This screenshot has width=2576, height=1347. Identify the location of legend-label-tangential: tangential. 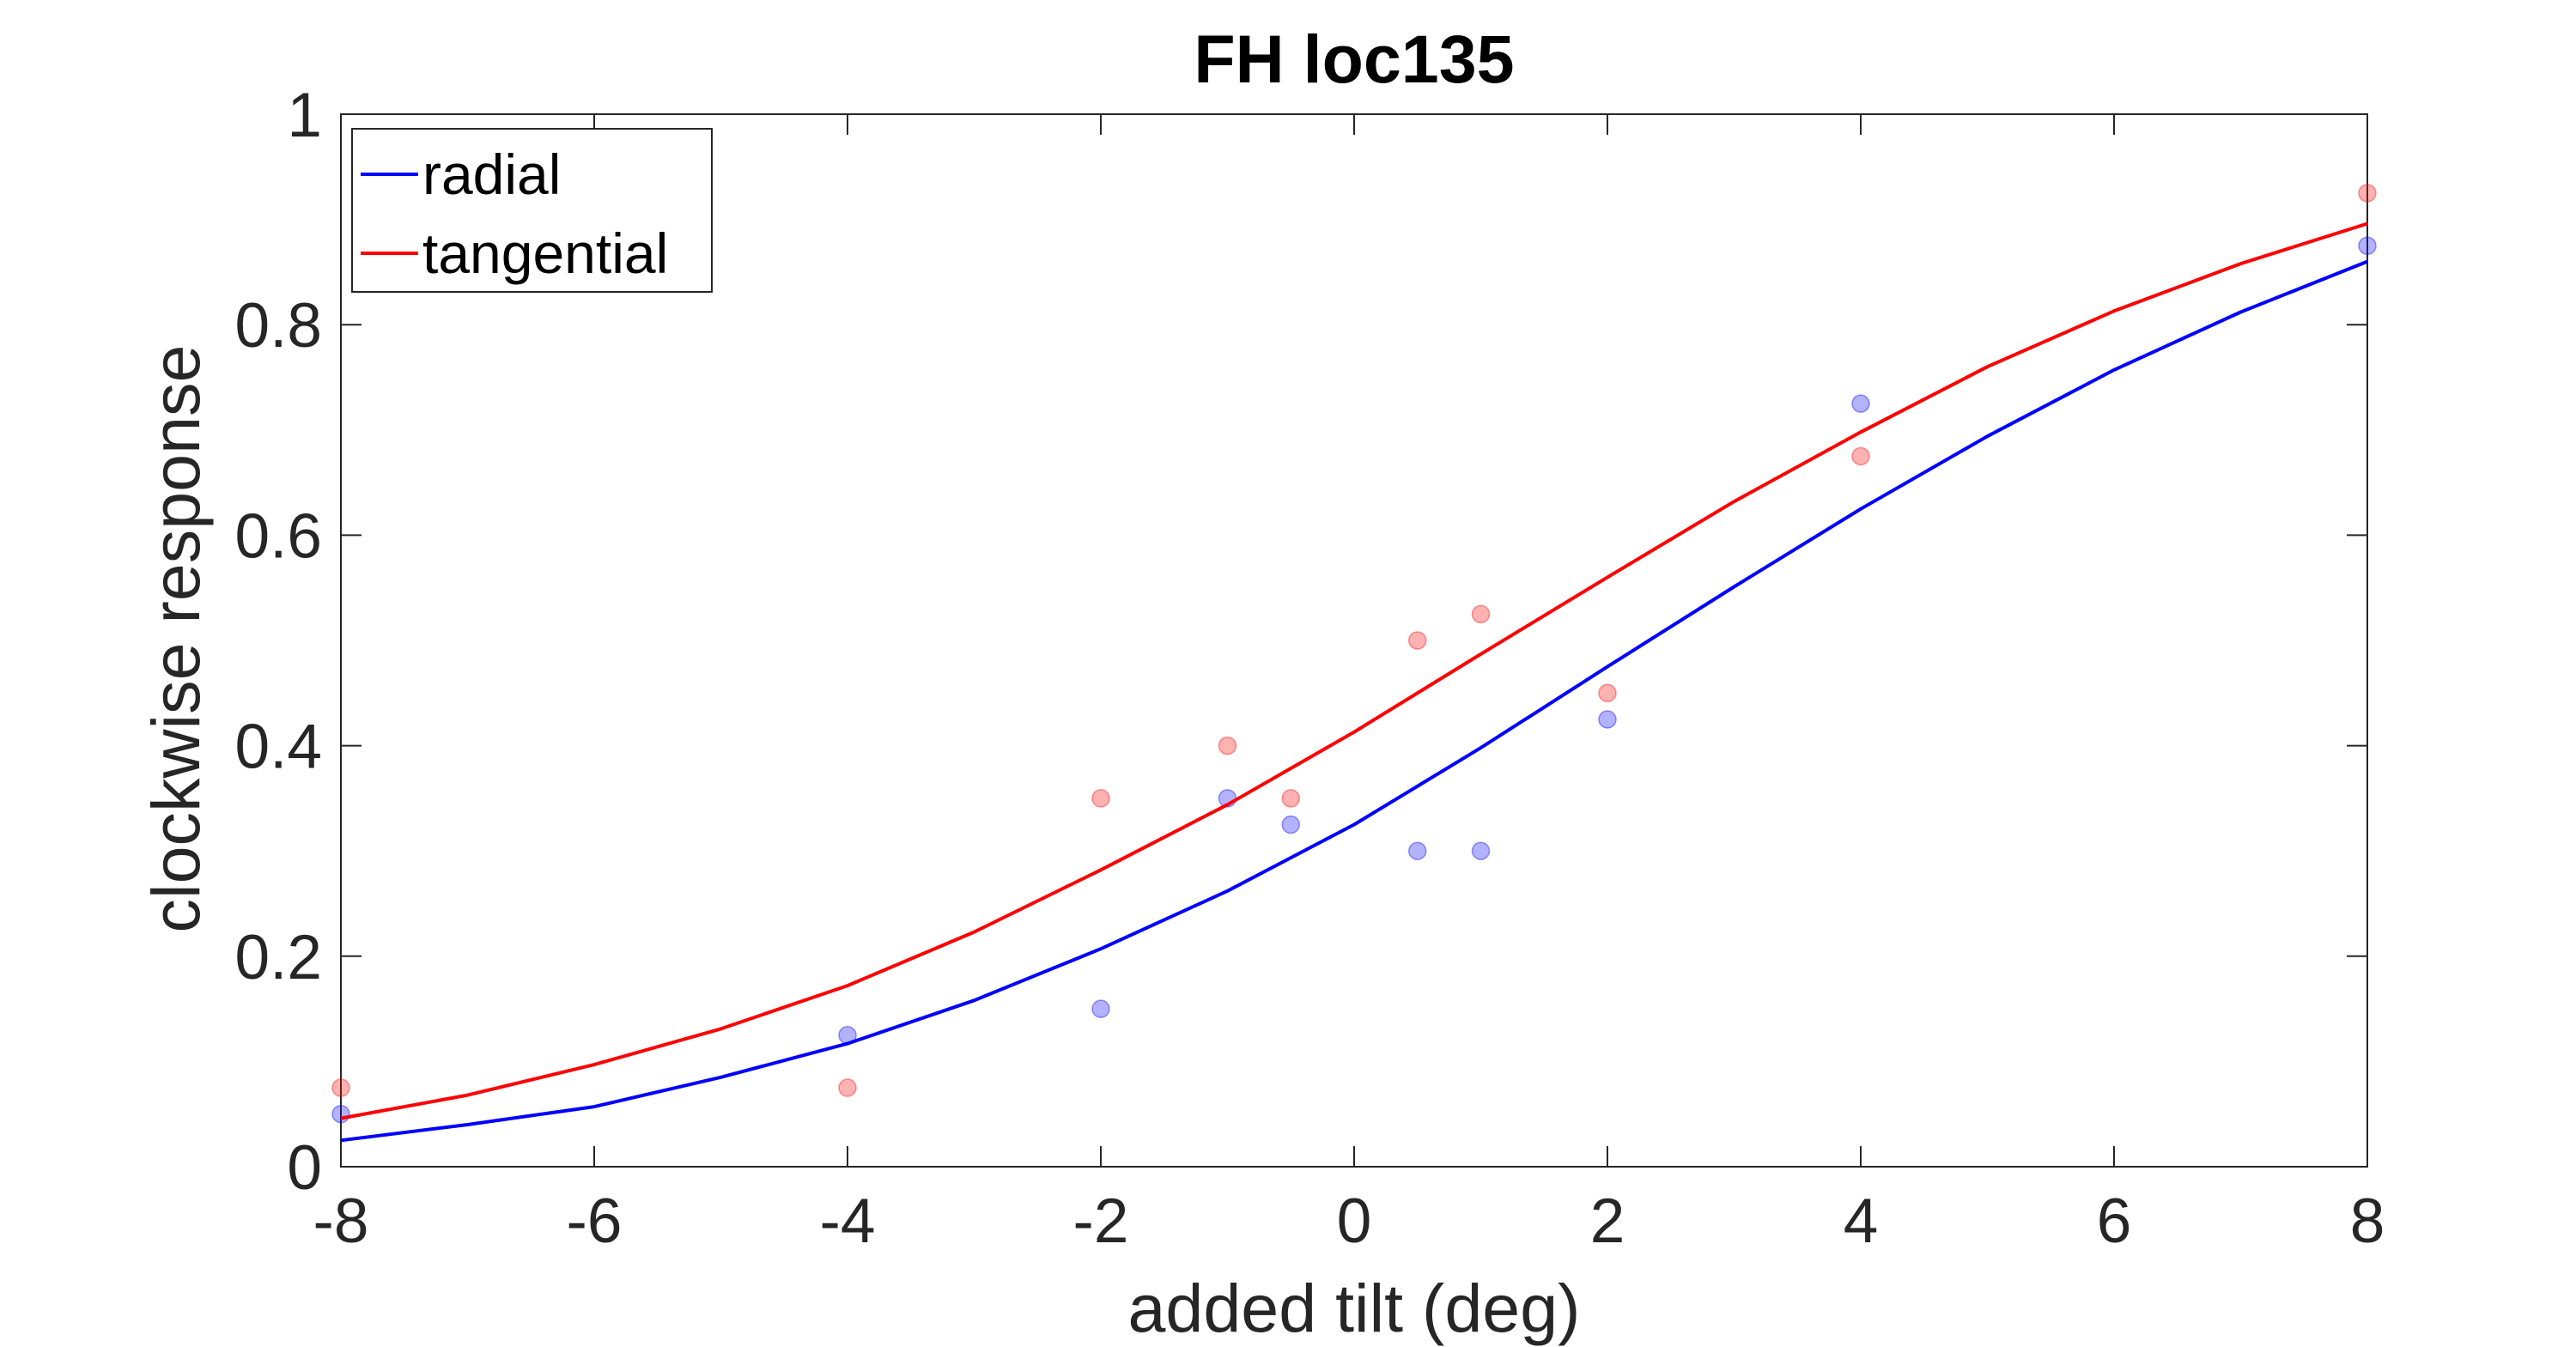
(545, 253).